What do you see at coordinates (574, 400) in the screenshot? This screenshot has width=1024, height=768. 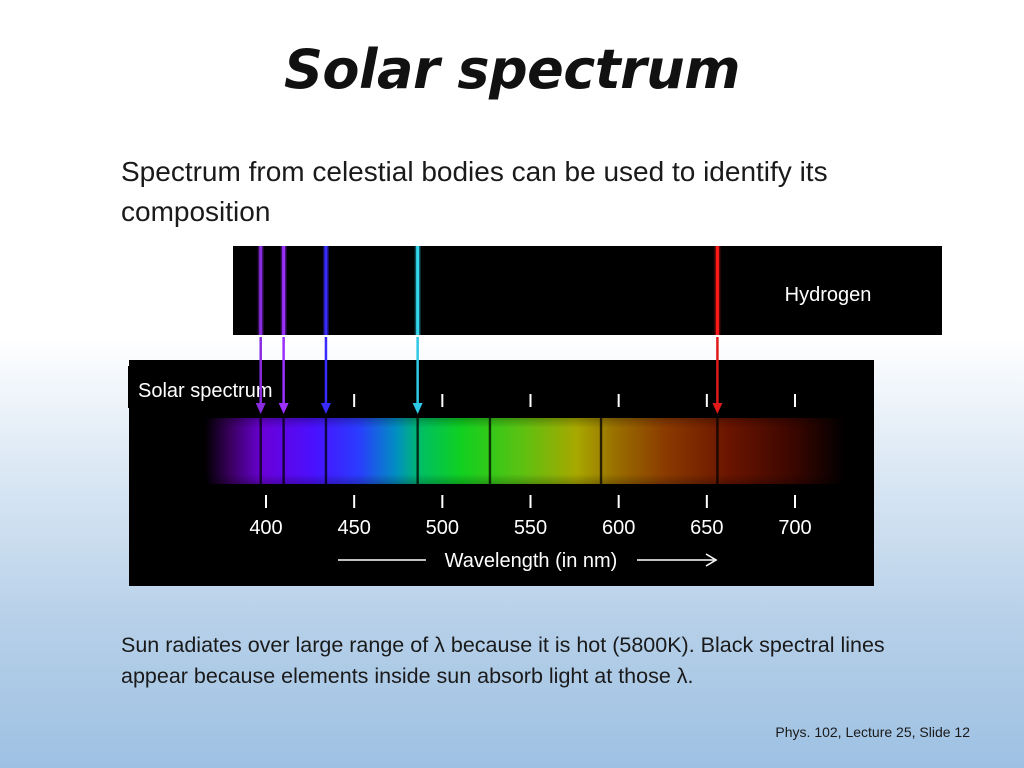 I see `top-ticks` at bounding box center [574, 400].